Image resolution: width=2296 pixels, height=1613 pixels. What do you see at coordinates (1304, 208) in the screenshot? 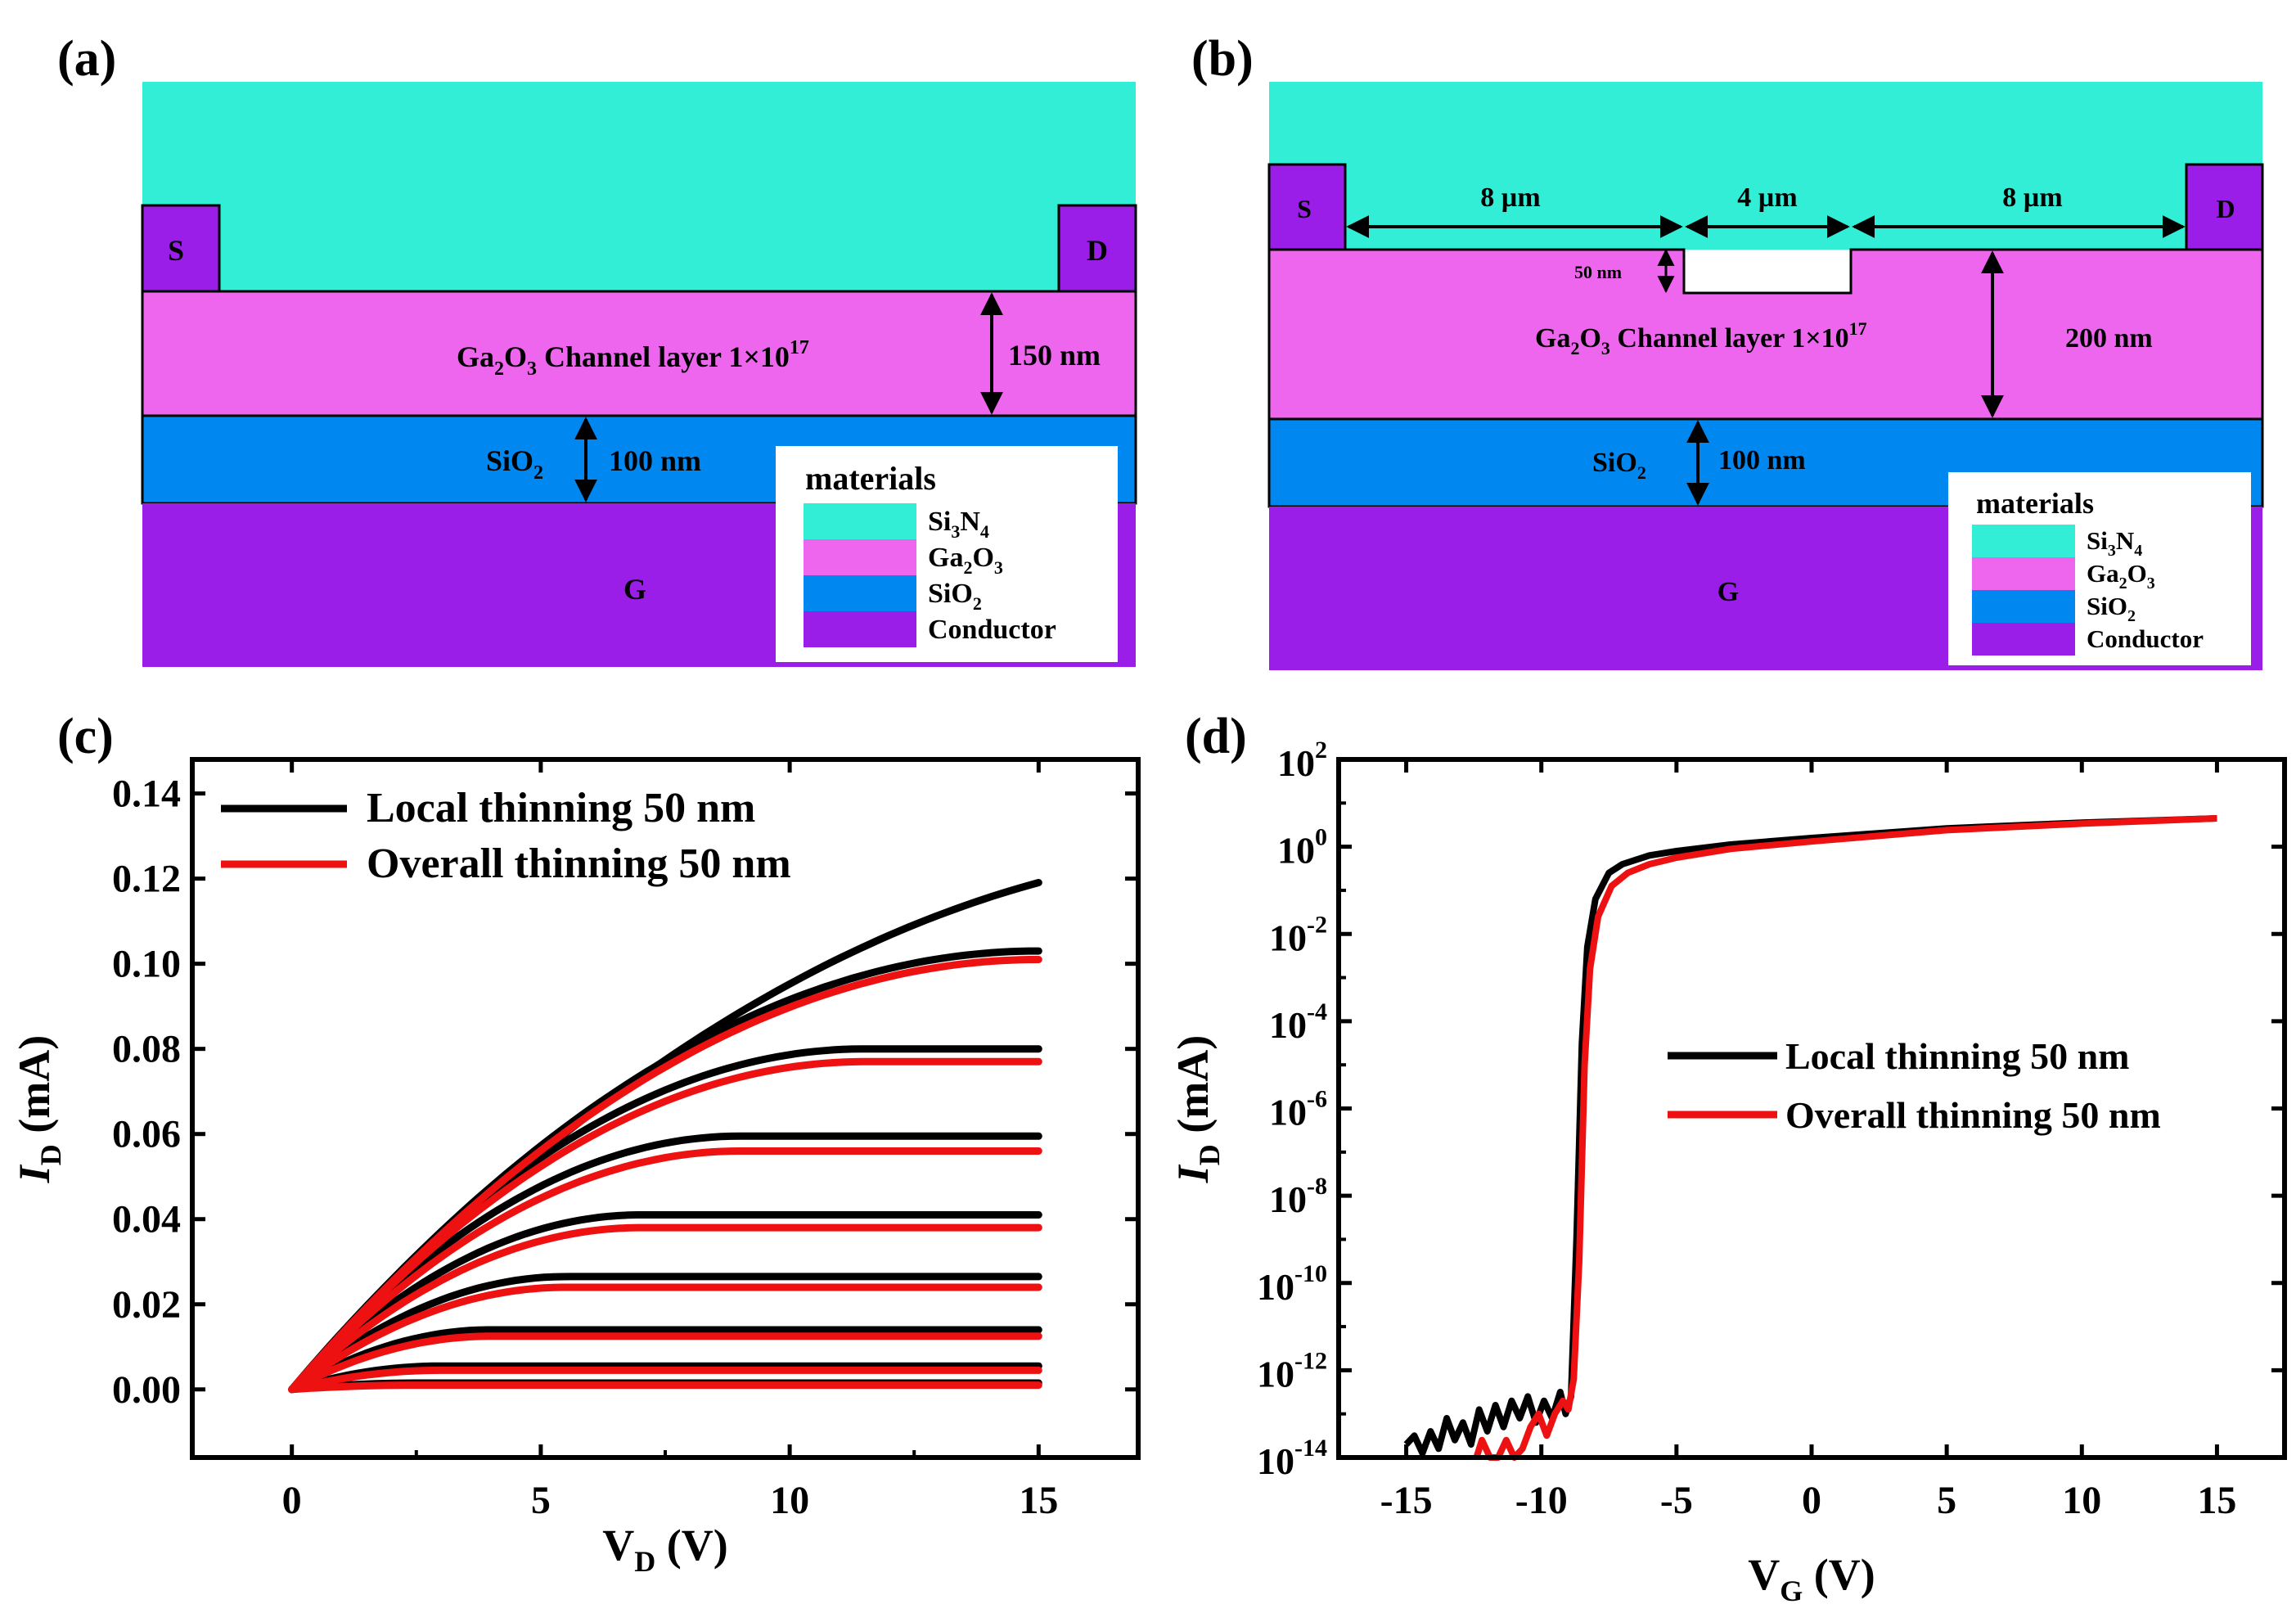
I see `source-label-b: S` at bounding box center [1304, 208].